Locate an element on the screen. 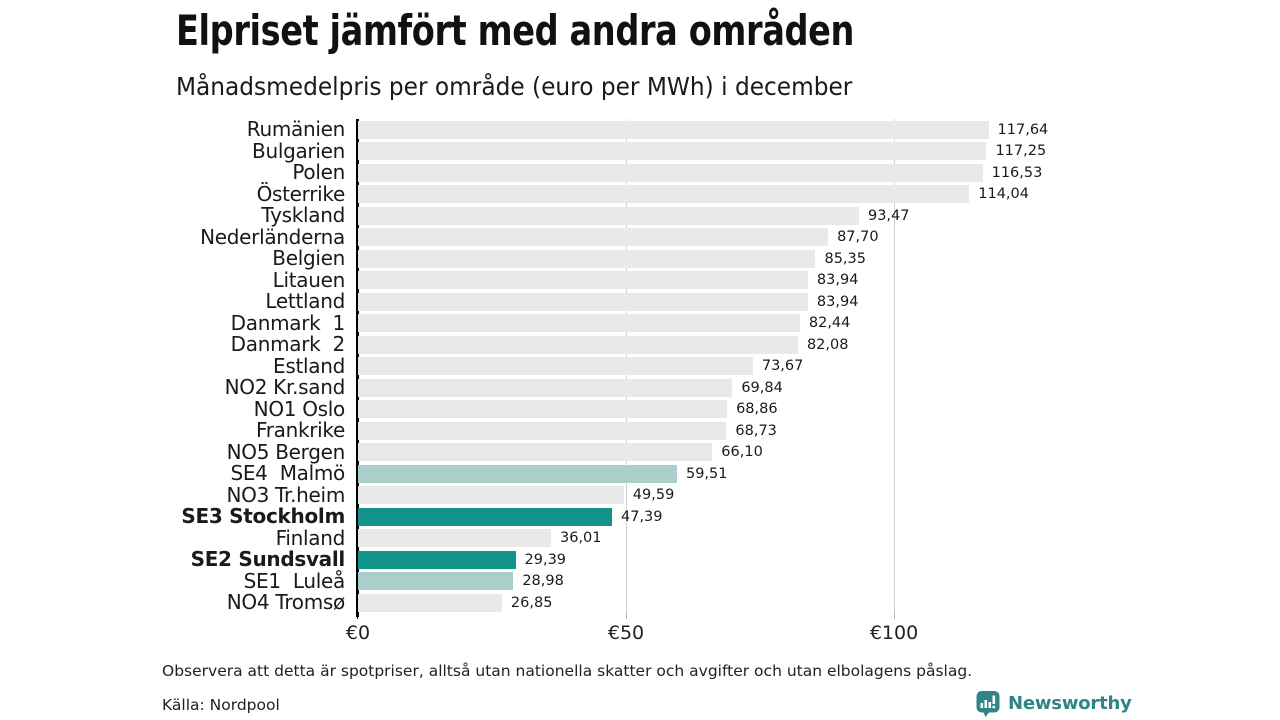 Image resolution: width=1280 pixels, height=720 pixels. bar-row: Tyskland 93,47 is located at coordinates (640, 215).